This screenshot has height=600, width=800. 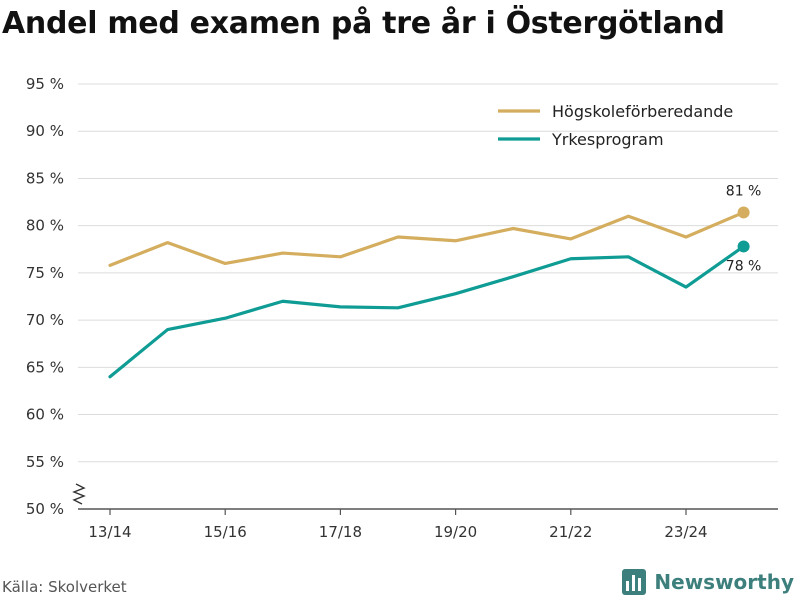 I want to click on newsworthy-icon, so click(x=634, y=582).